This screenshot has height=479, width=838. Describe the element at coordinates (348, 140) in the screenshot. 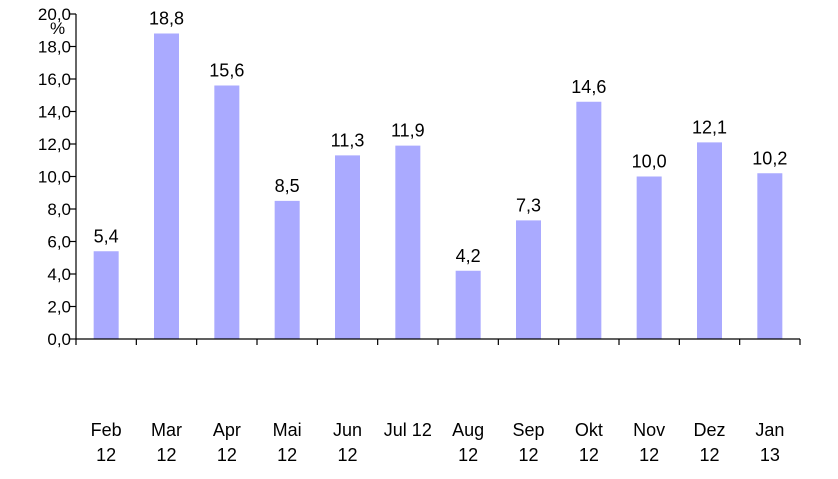

I see `bar-value-label: 11,3` at that location.